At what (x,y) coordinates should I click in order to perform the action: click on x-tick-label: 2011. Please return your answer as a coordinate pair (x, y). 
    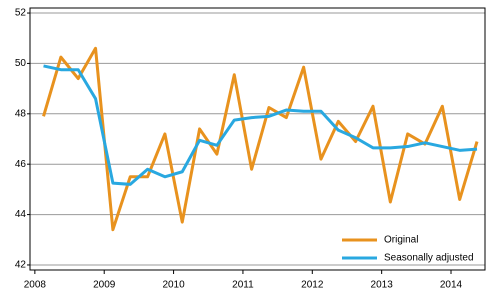
    Looking at the image, I should click on (243, 285).